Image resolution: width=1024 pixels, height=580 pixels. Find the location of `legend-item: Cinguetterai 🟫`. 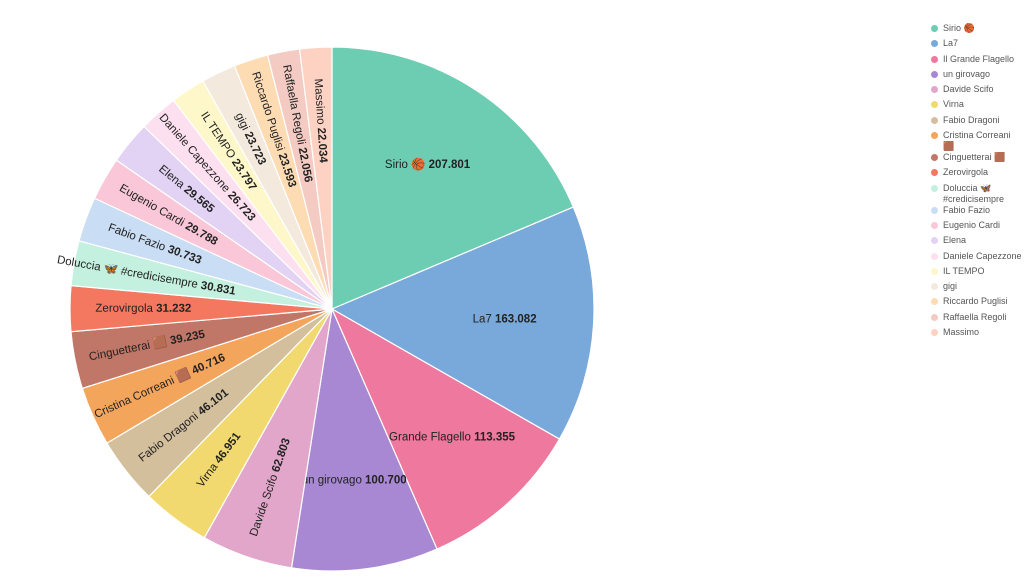

legend-item: Cinguetterai 🟫 is located at coordinates (976, 159).